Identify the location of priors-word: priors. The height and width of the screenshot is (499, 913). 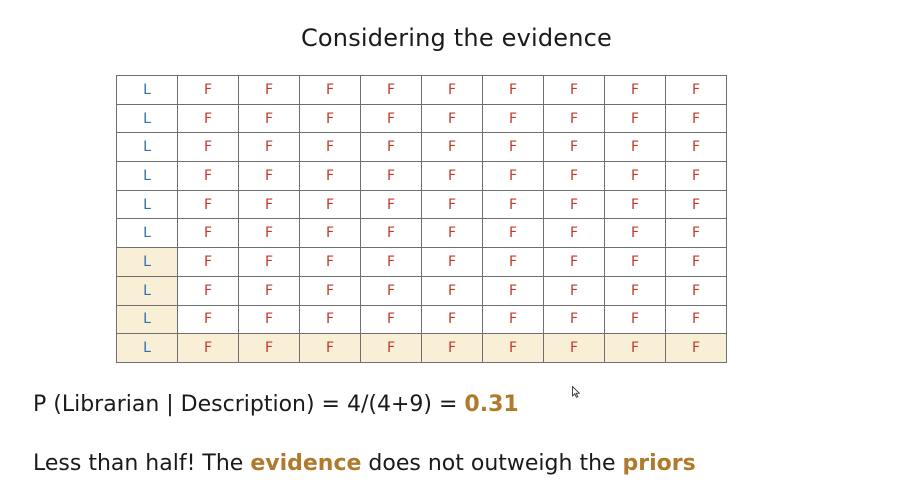
(659, 463).